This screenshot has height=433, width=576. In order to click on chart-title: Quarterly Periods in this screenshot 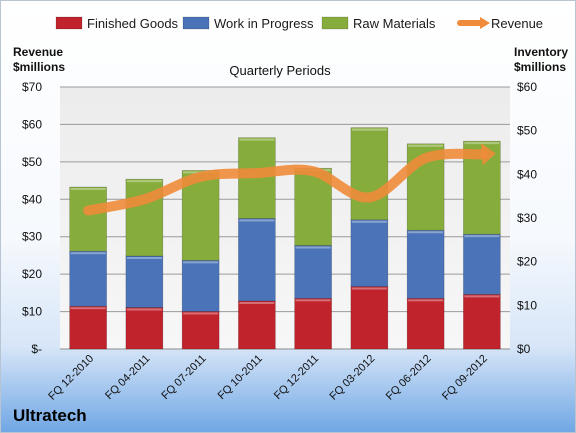, I will do `click(280, 70)`.